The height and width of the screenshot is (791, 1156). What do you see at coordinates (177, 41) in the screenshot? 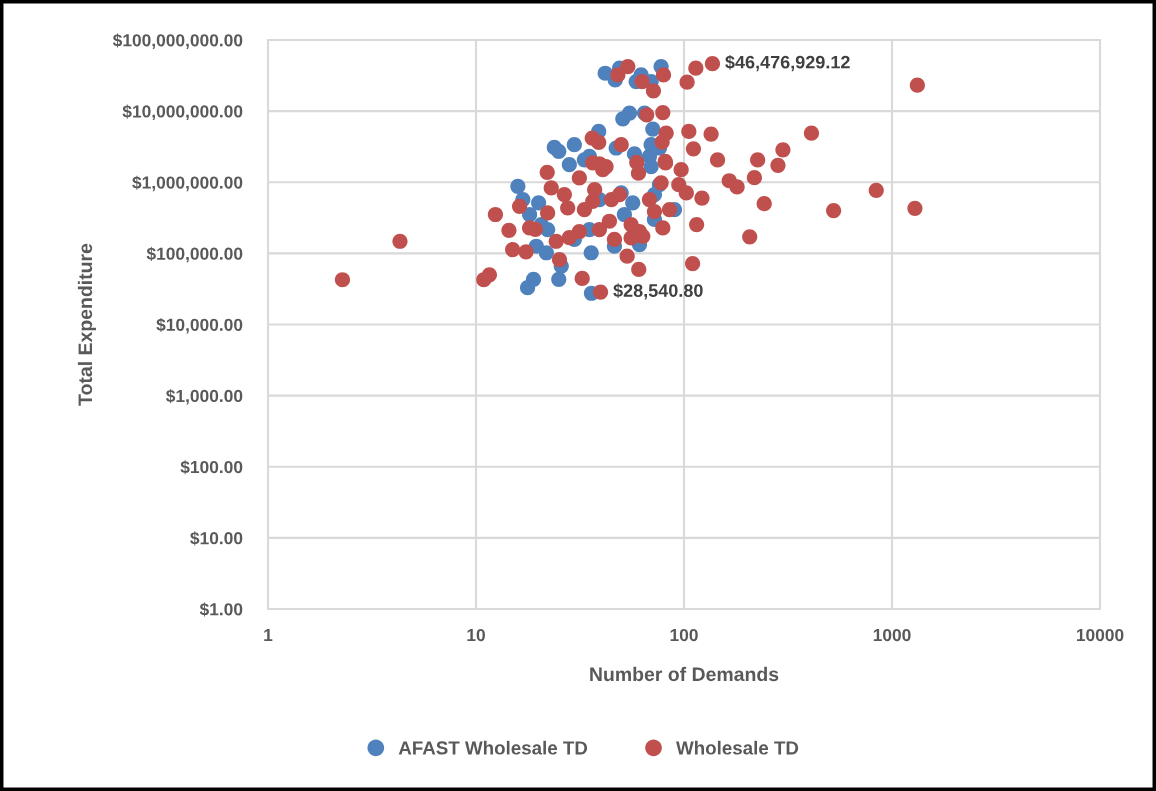
I see `y-tick-label: $100,000,000.00` at bounding box center [177, 41].